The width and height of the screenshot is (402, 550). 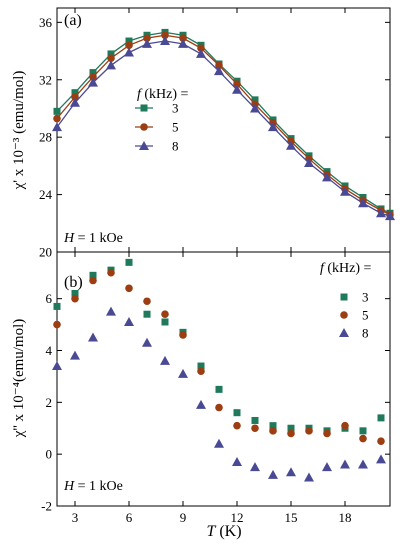 What do you see at coordinates (19, 379) in the screenshot?
I see `panel-b-y-axis-label: χ'' x 10⁻⁴(emu/mol)` at bounding box center [19, 379].